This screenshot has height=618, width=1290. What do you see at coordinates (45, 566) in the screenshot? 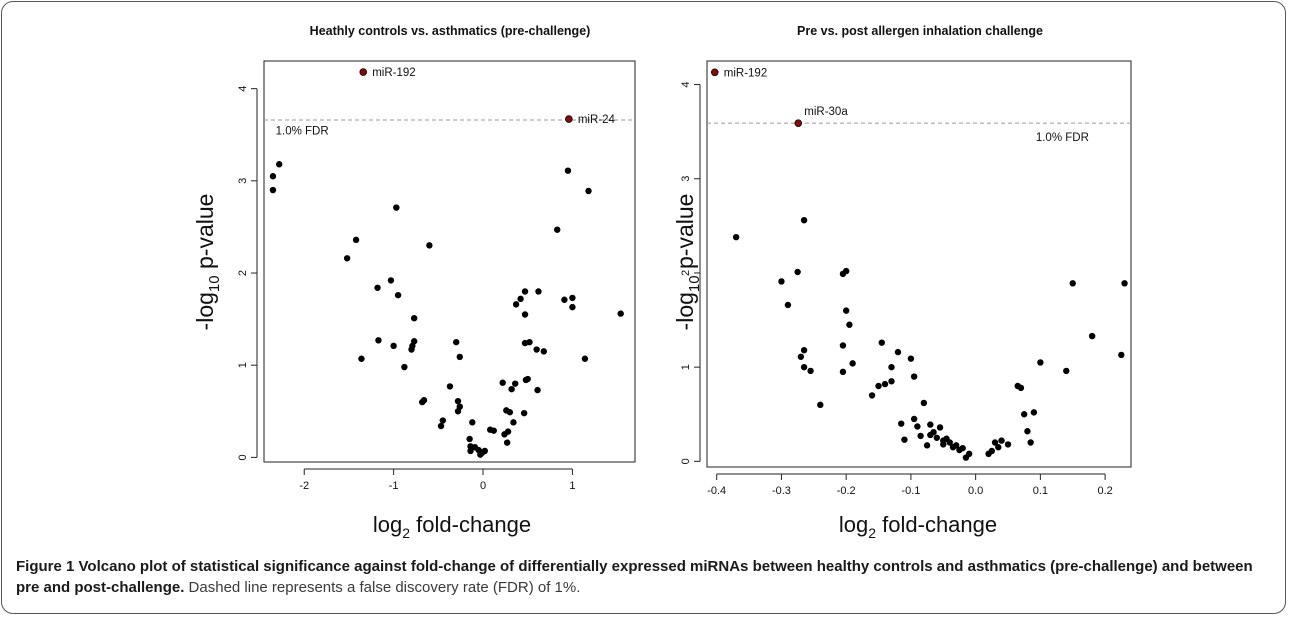
I see `caption-label: Figure 1` at bounding box center [45, 566].